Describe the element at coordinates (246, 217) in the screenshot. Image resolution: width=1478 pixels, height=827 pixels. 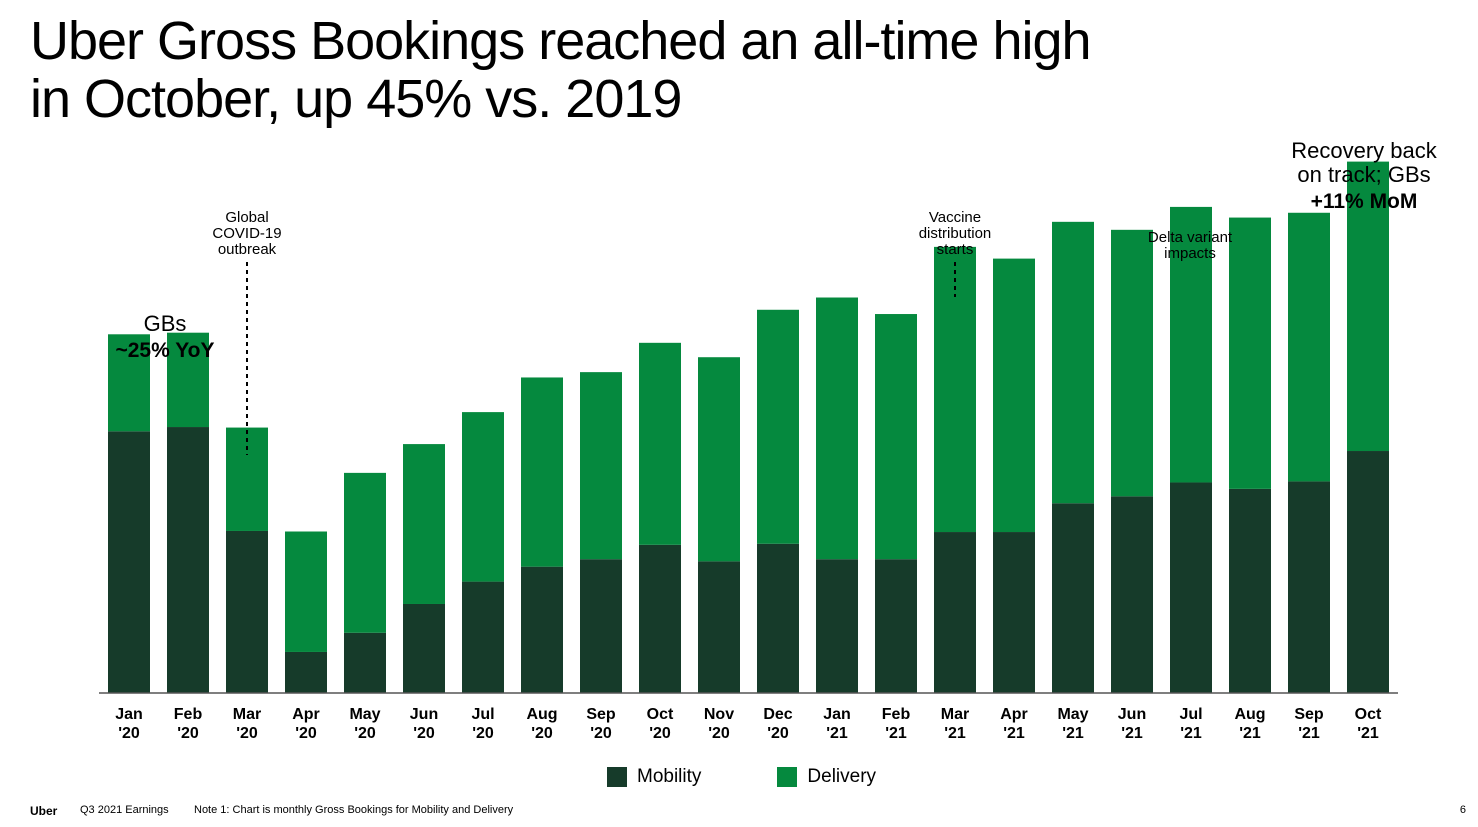
I see `annotation-covid-line-1: Global` at that location.